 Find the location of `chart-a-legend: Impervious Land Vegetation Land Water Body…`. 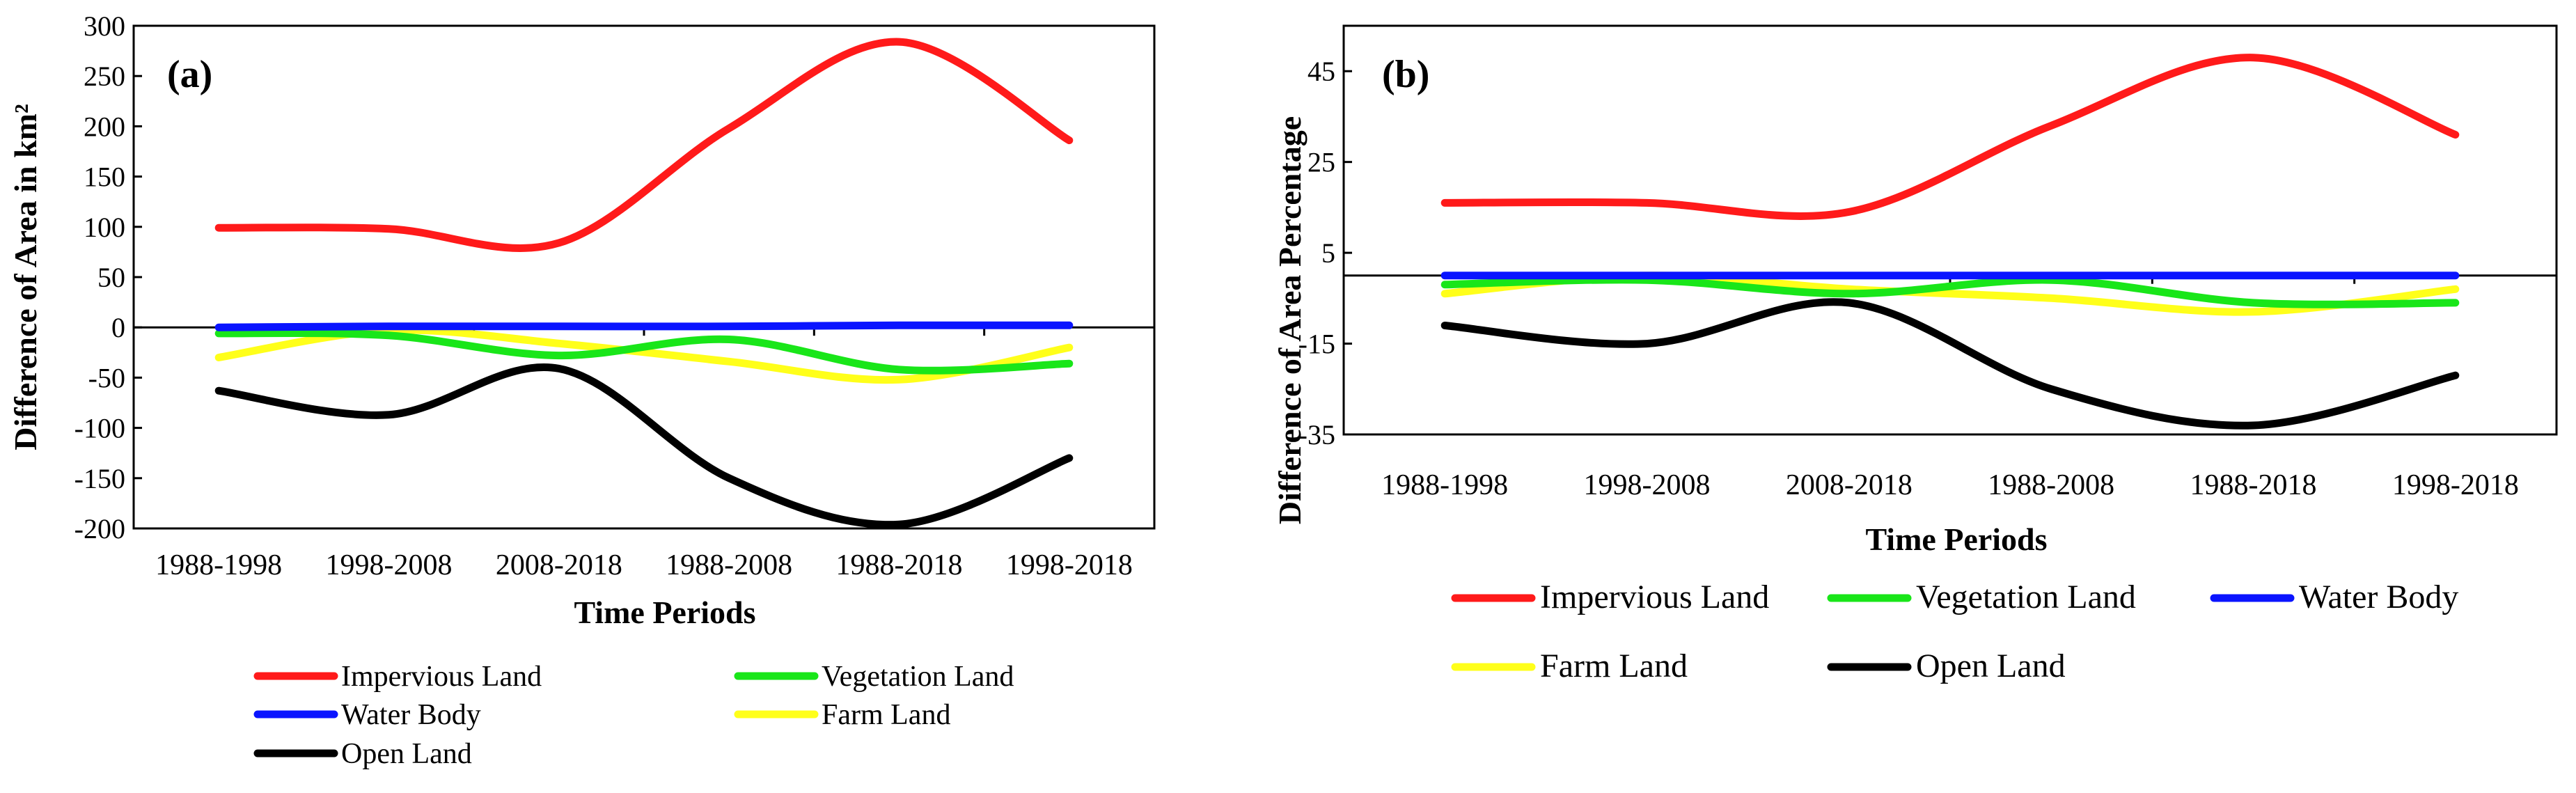

chart-a-legend: Impervious Land Vegetation Land Water Body… is located at coordinates (633, 715).